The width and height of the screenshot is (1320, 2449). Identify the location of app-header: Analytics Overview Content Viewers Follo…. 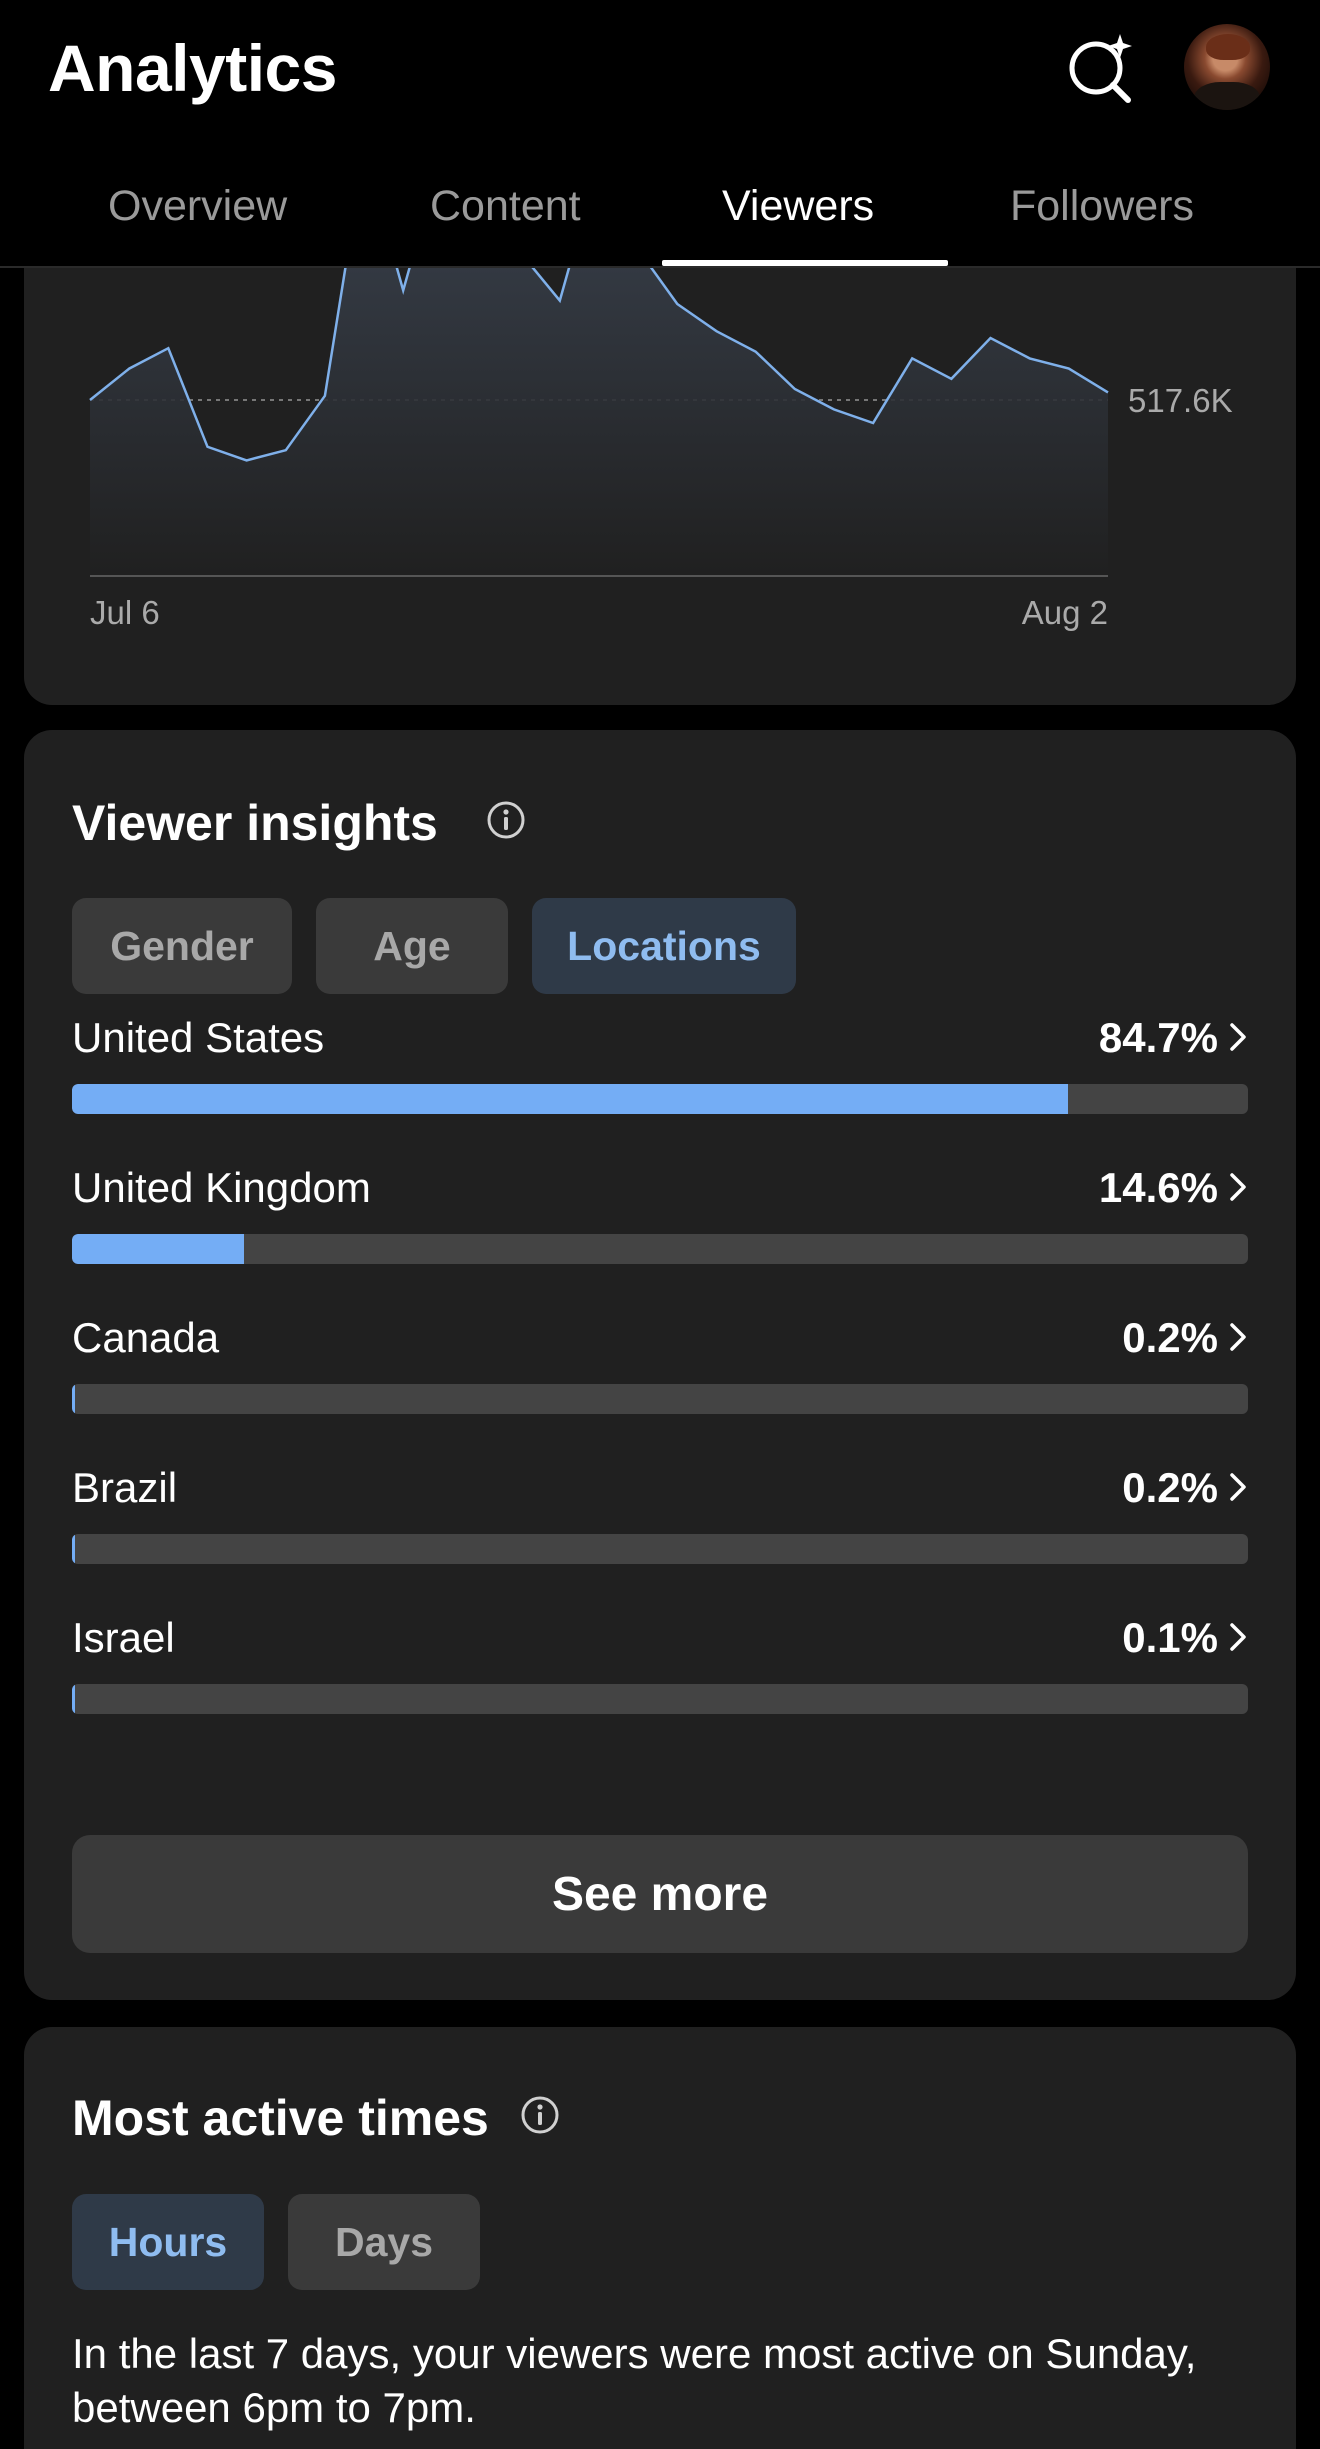
(660, 134).